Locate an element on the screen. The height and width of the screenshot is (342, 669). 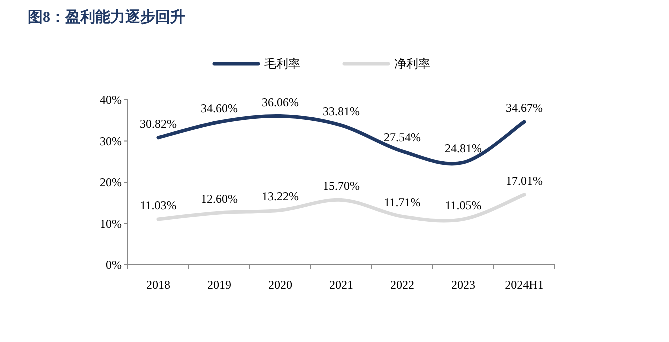
data-label: 12.60% is located at coordinates (219, 199).